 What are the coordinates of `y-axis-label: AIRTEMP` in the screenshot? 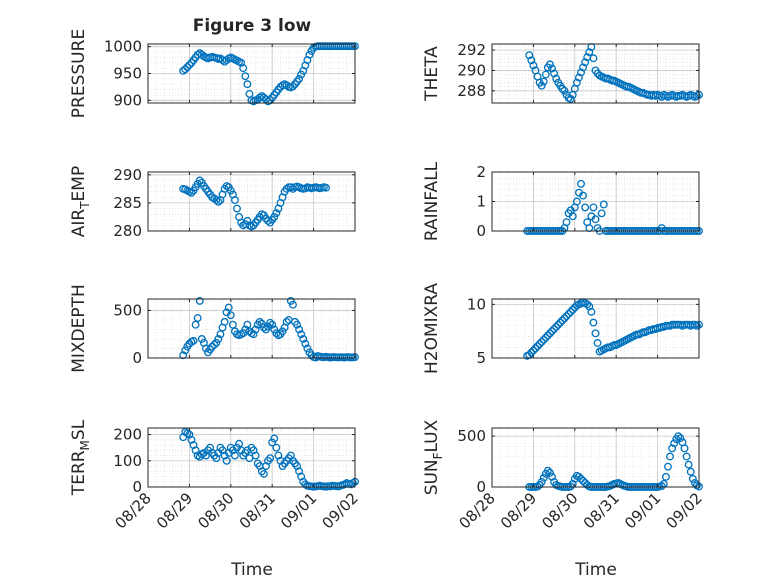 It's located at (80, 201).